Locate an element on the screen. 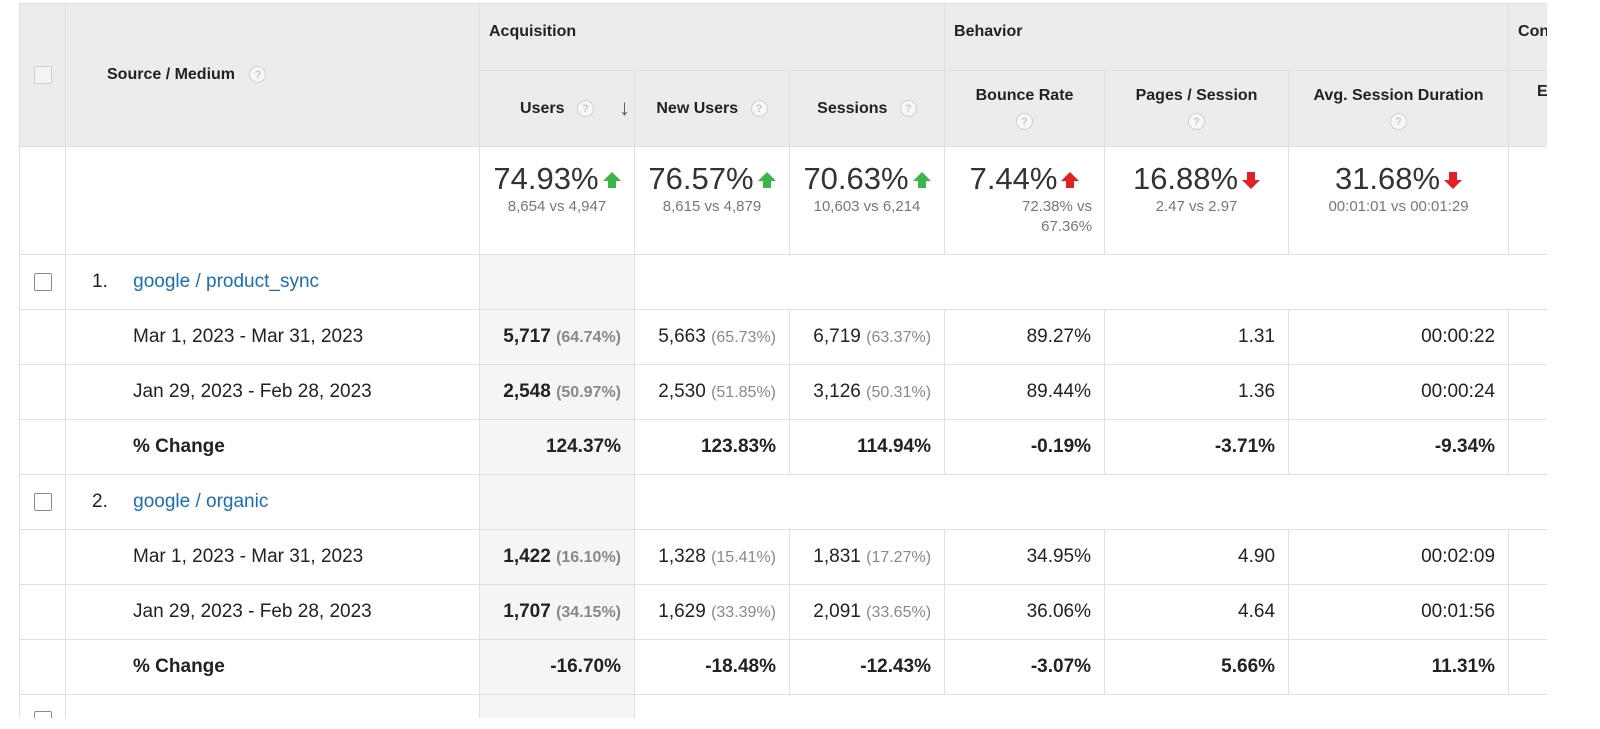 Image resolution: width=1600 pixels, height=729 pixels. col-pages-session: Pages / Session ? is located at coordinates (1197, 108).